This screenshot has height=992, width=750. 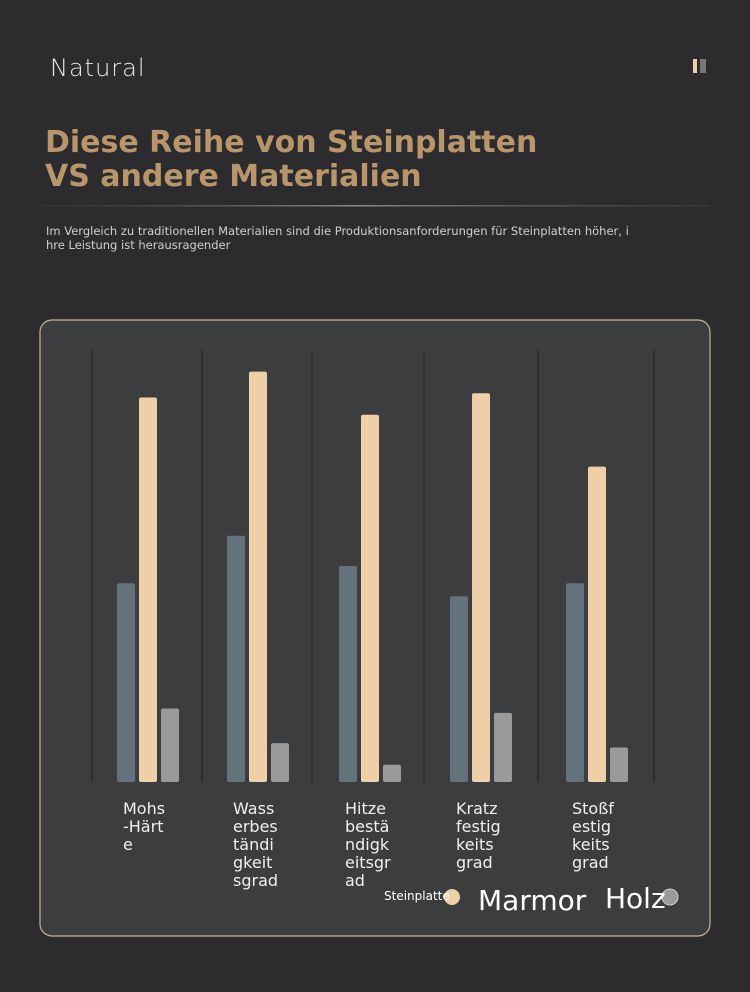 I want to click on x-tick-label: Stoßfestigkeitsgrad, so click(x=593, y=835).